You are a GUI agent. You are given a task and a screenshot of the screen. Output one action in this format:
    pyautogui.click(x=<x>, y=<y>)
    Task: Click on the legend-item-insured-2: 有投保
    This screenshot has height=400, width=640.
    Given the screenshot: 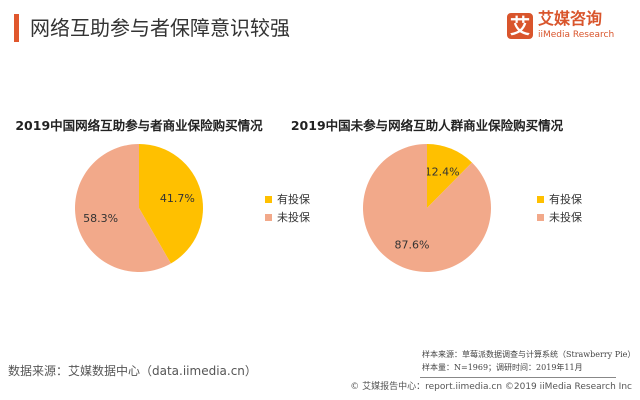 What is the action you would take?
    pyautogui.click(x=559, y=199)
    